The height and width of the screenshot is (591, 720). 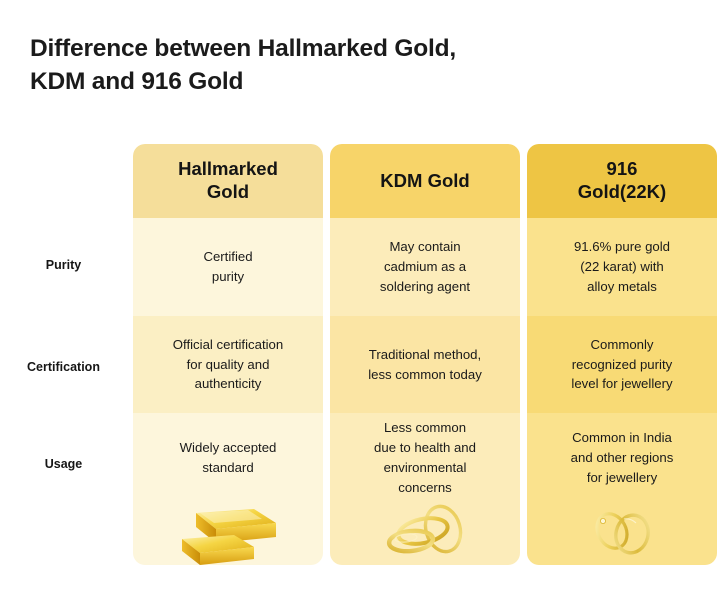 What do you see at coordinates (63, 367) in the screenshot?
I see `row-label-certification: Certification` at bounding box center [63, 367].